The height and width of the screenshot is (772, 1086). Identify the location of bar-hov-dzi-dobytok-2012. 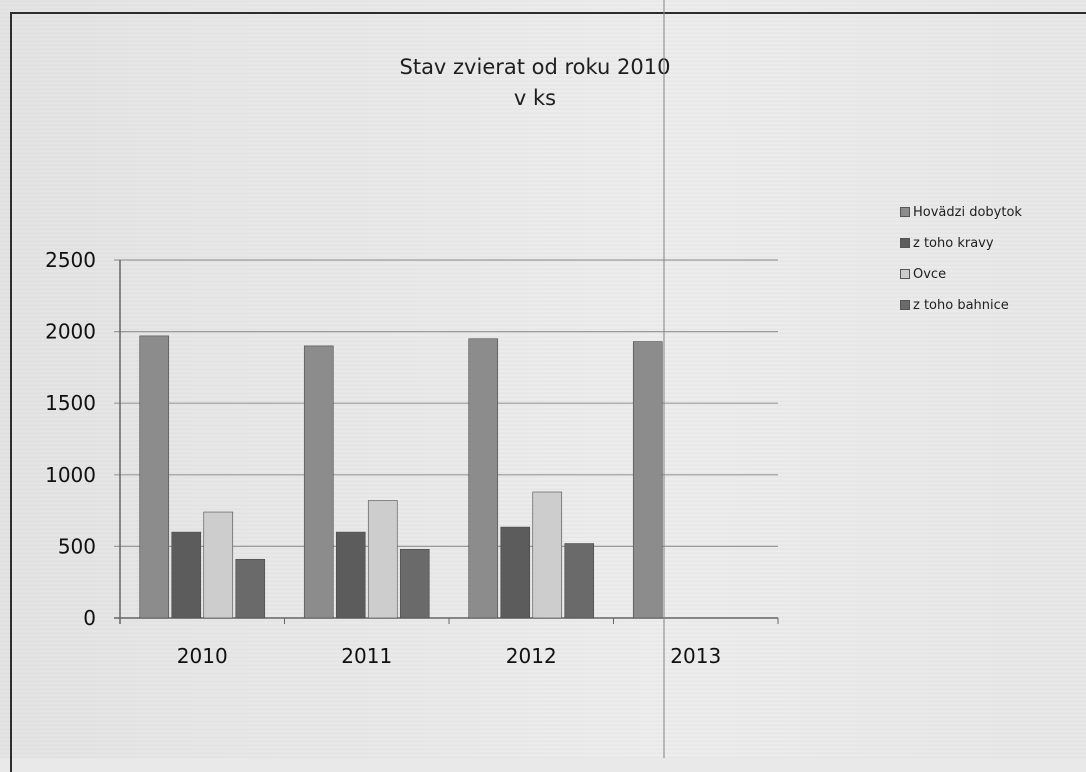
(483, 478).